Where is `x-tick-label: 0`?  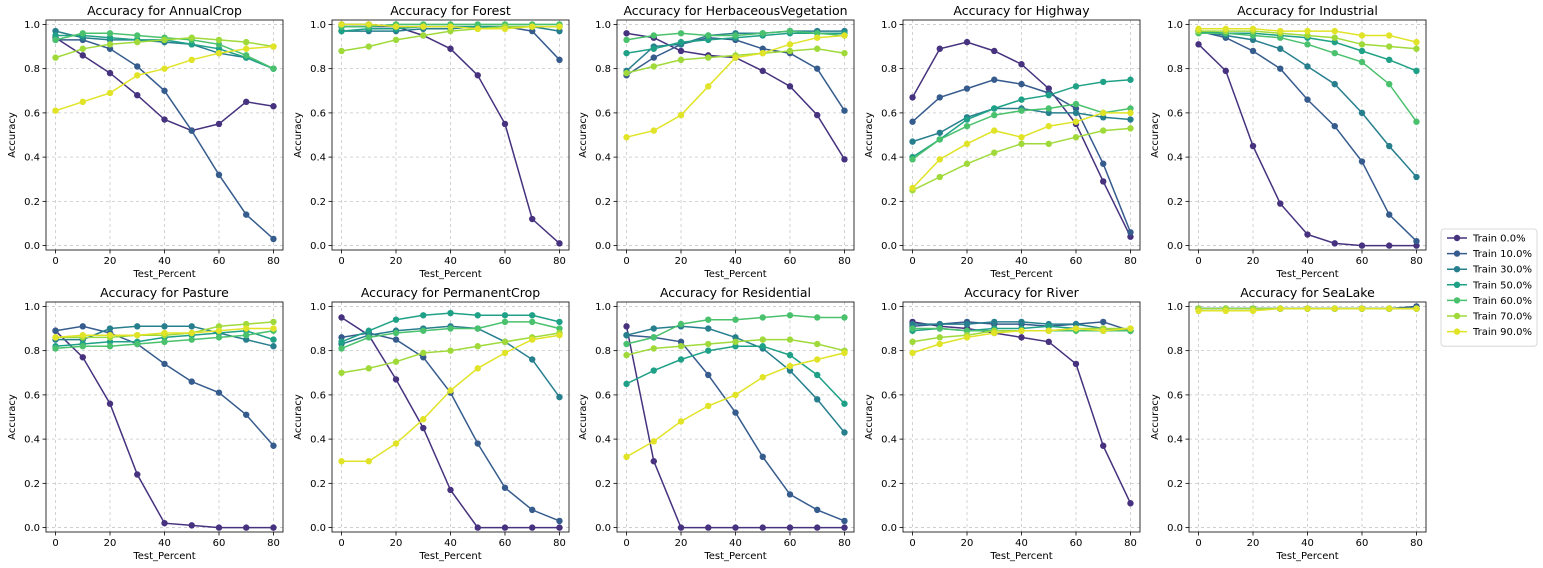 x-tick-label: 0 is located at coordinates (626, 261).